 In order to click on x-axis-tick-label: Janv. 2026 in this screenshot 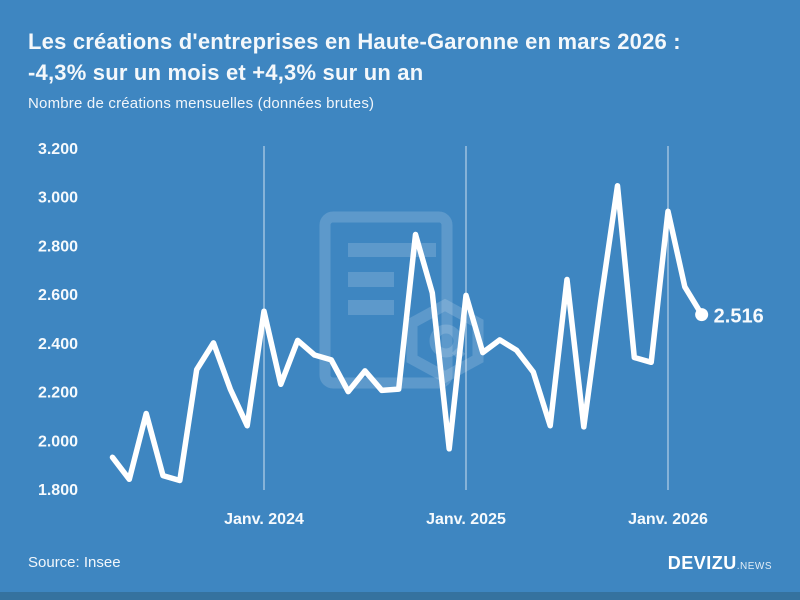, I will do `click(668, 519)`.